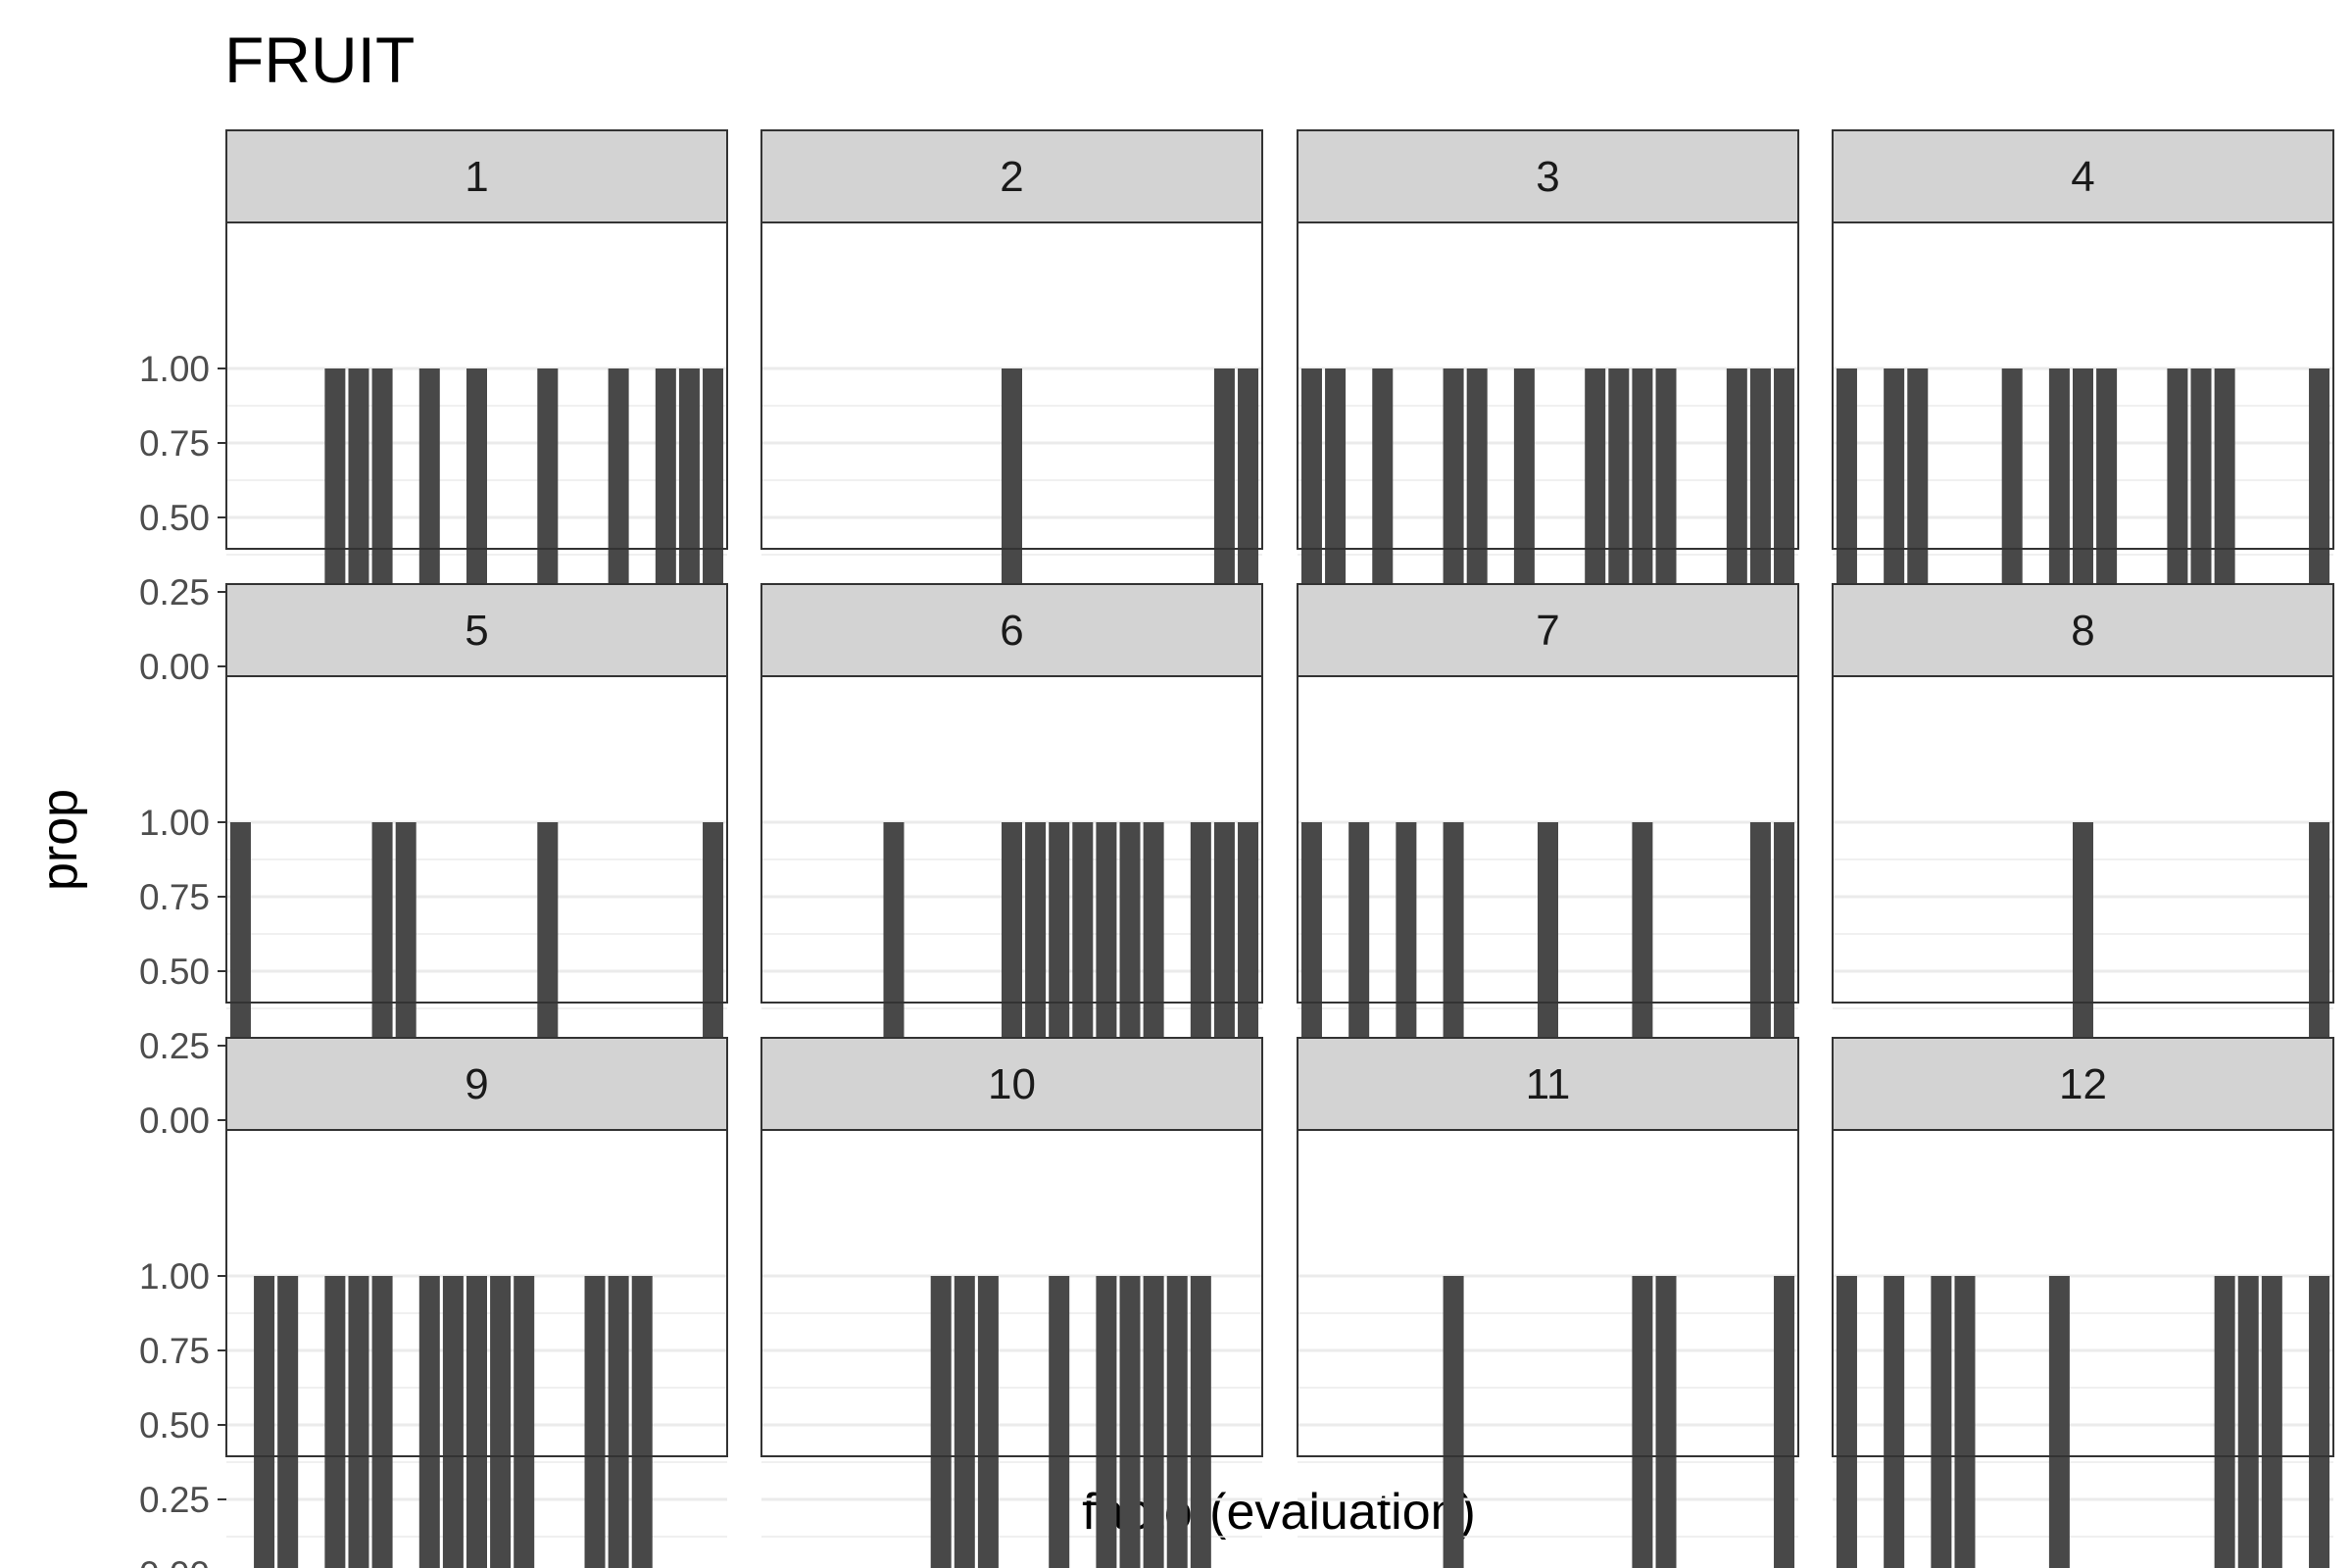 The width and height of the screenshot is (2352, 1568). I want to click on facet-strip-label: 11, so click(1548, 1084).